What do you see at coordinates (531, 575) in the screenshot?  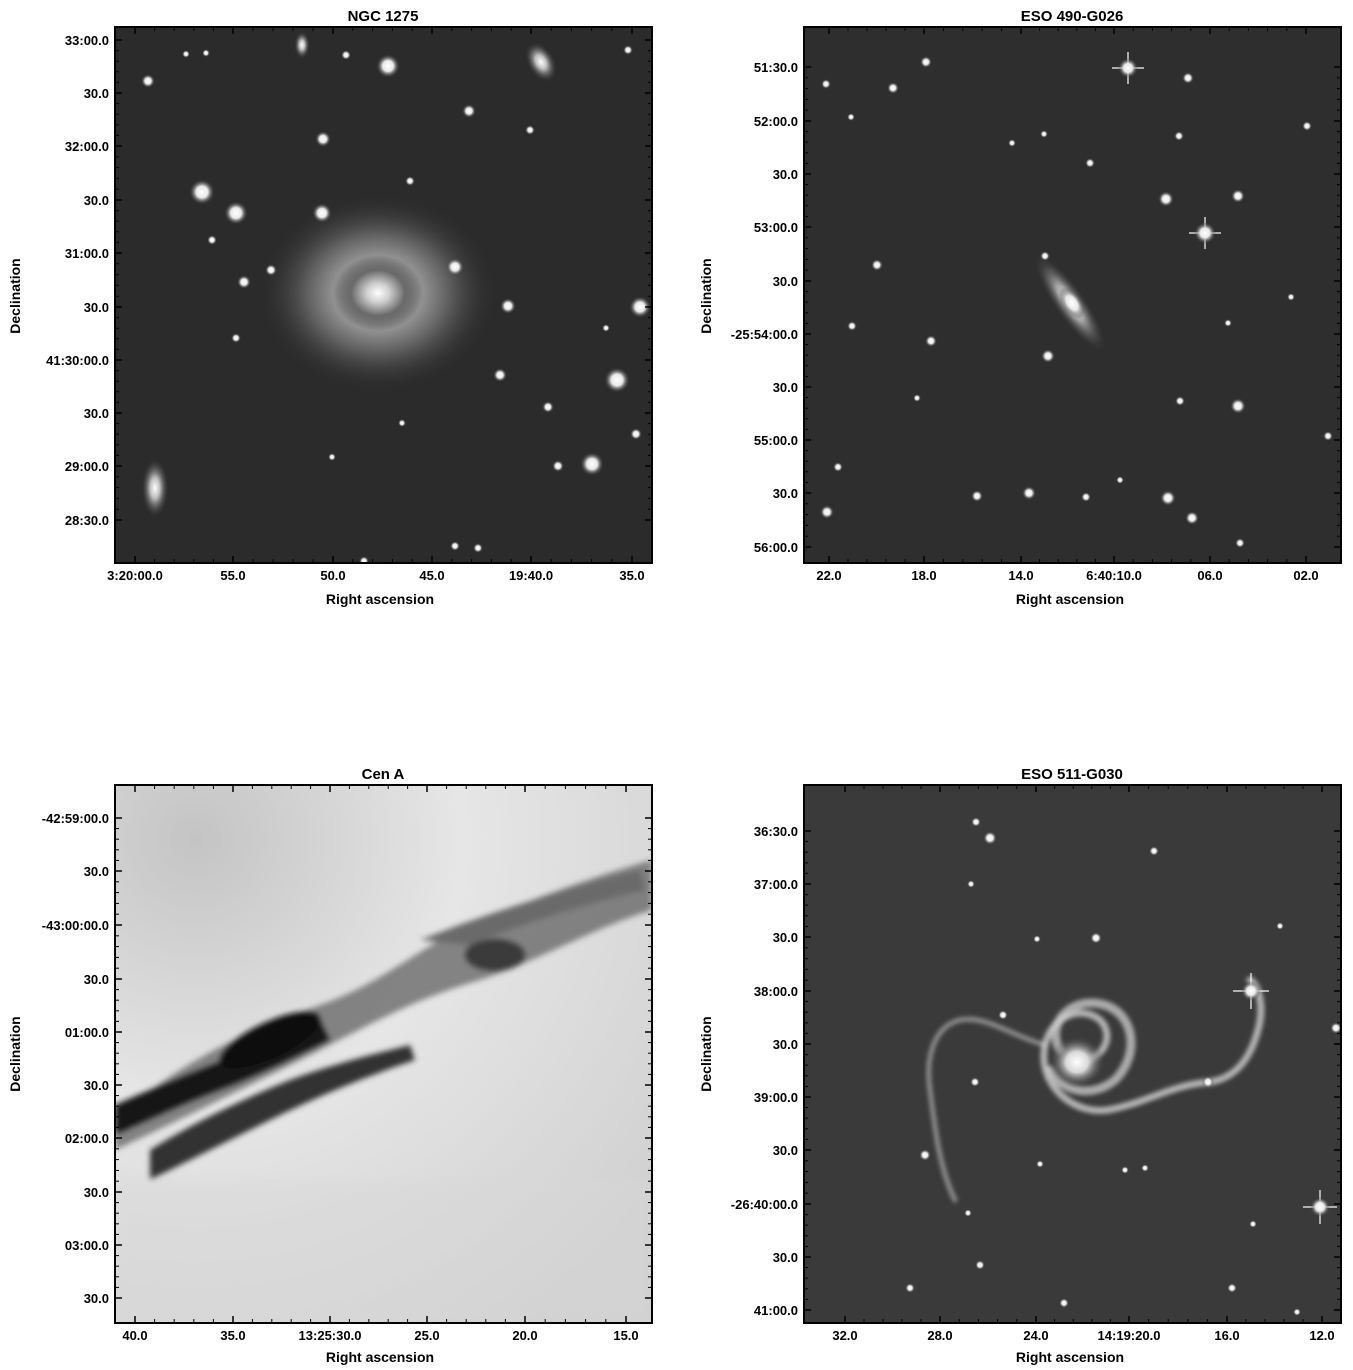 I see `ngc1275-xtick-label: 19:40.0` at bounding box center [531, 575].